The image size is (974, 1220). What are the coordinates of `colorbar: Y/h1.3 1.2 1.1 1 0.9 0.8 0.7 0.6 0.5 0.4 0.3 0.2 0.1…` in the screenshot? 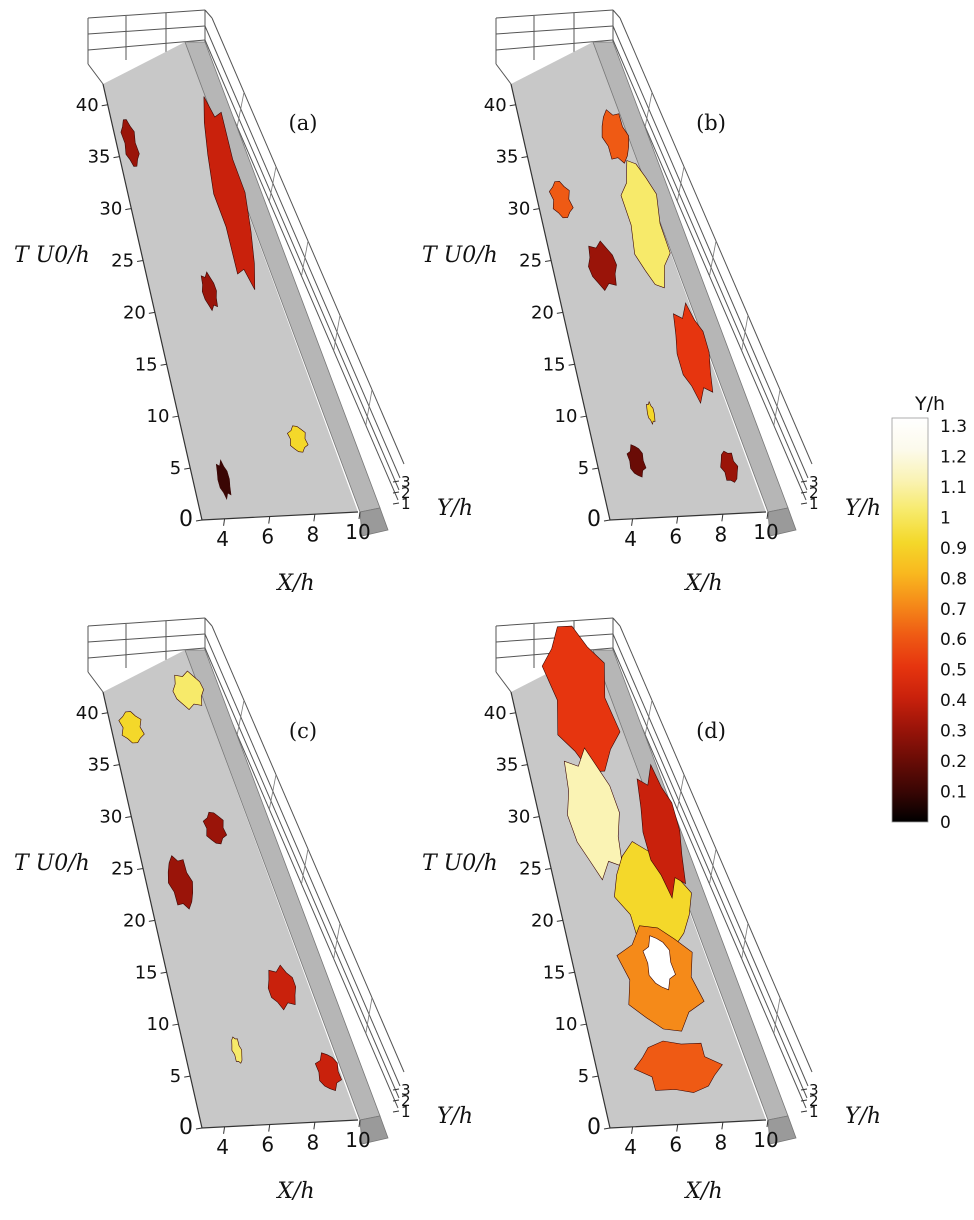 It's located at (929, 613).